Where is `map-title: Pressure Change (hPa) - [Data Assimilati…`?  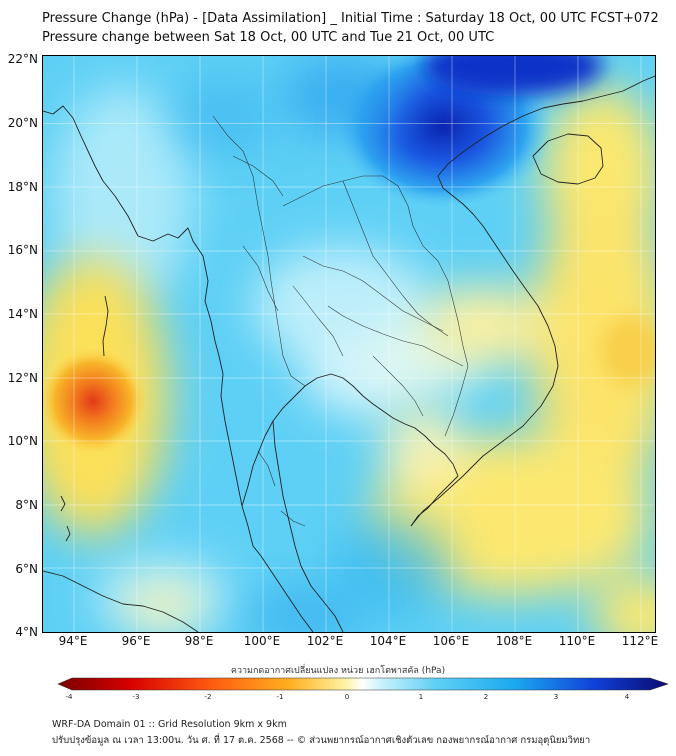 map-title: Pressure Change (hPa) - [Data Assimilati… is located at coordinates (350, 18).